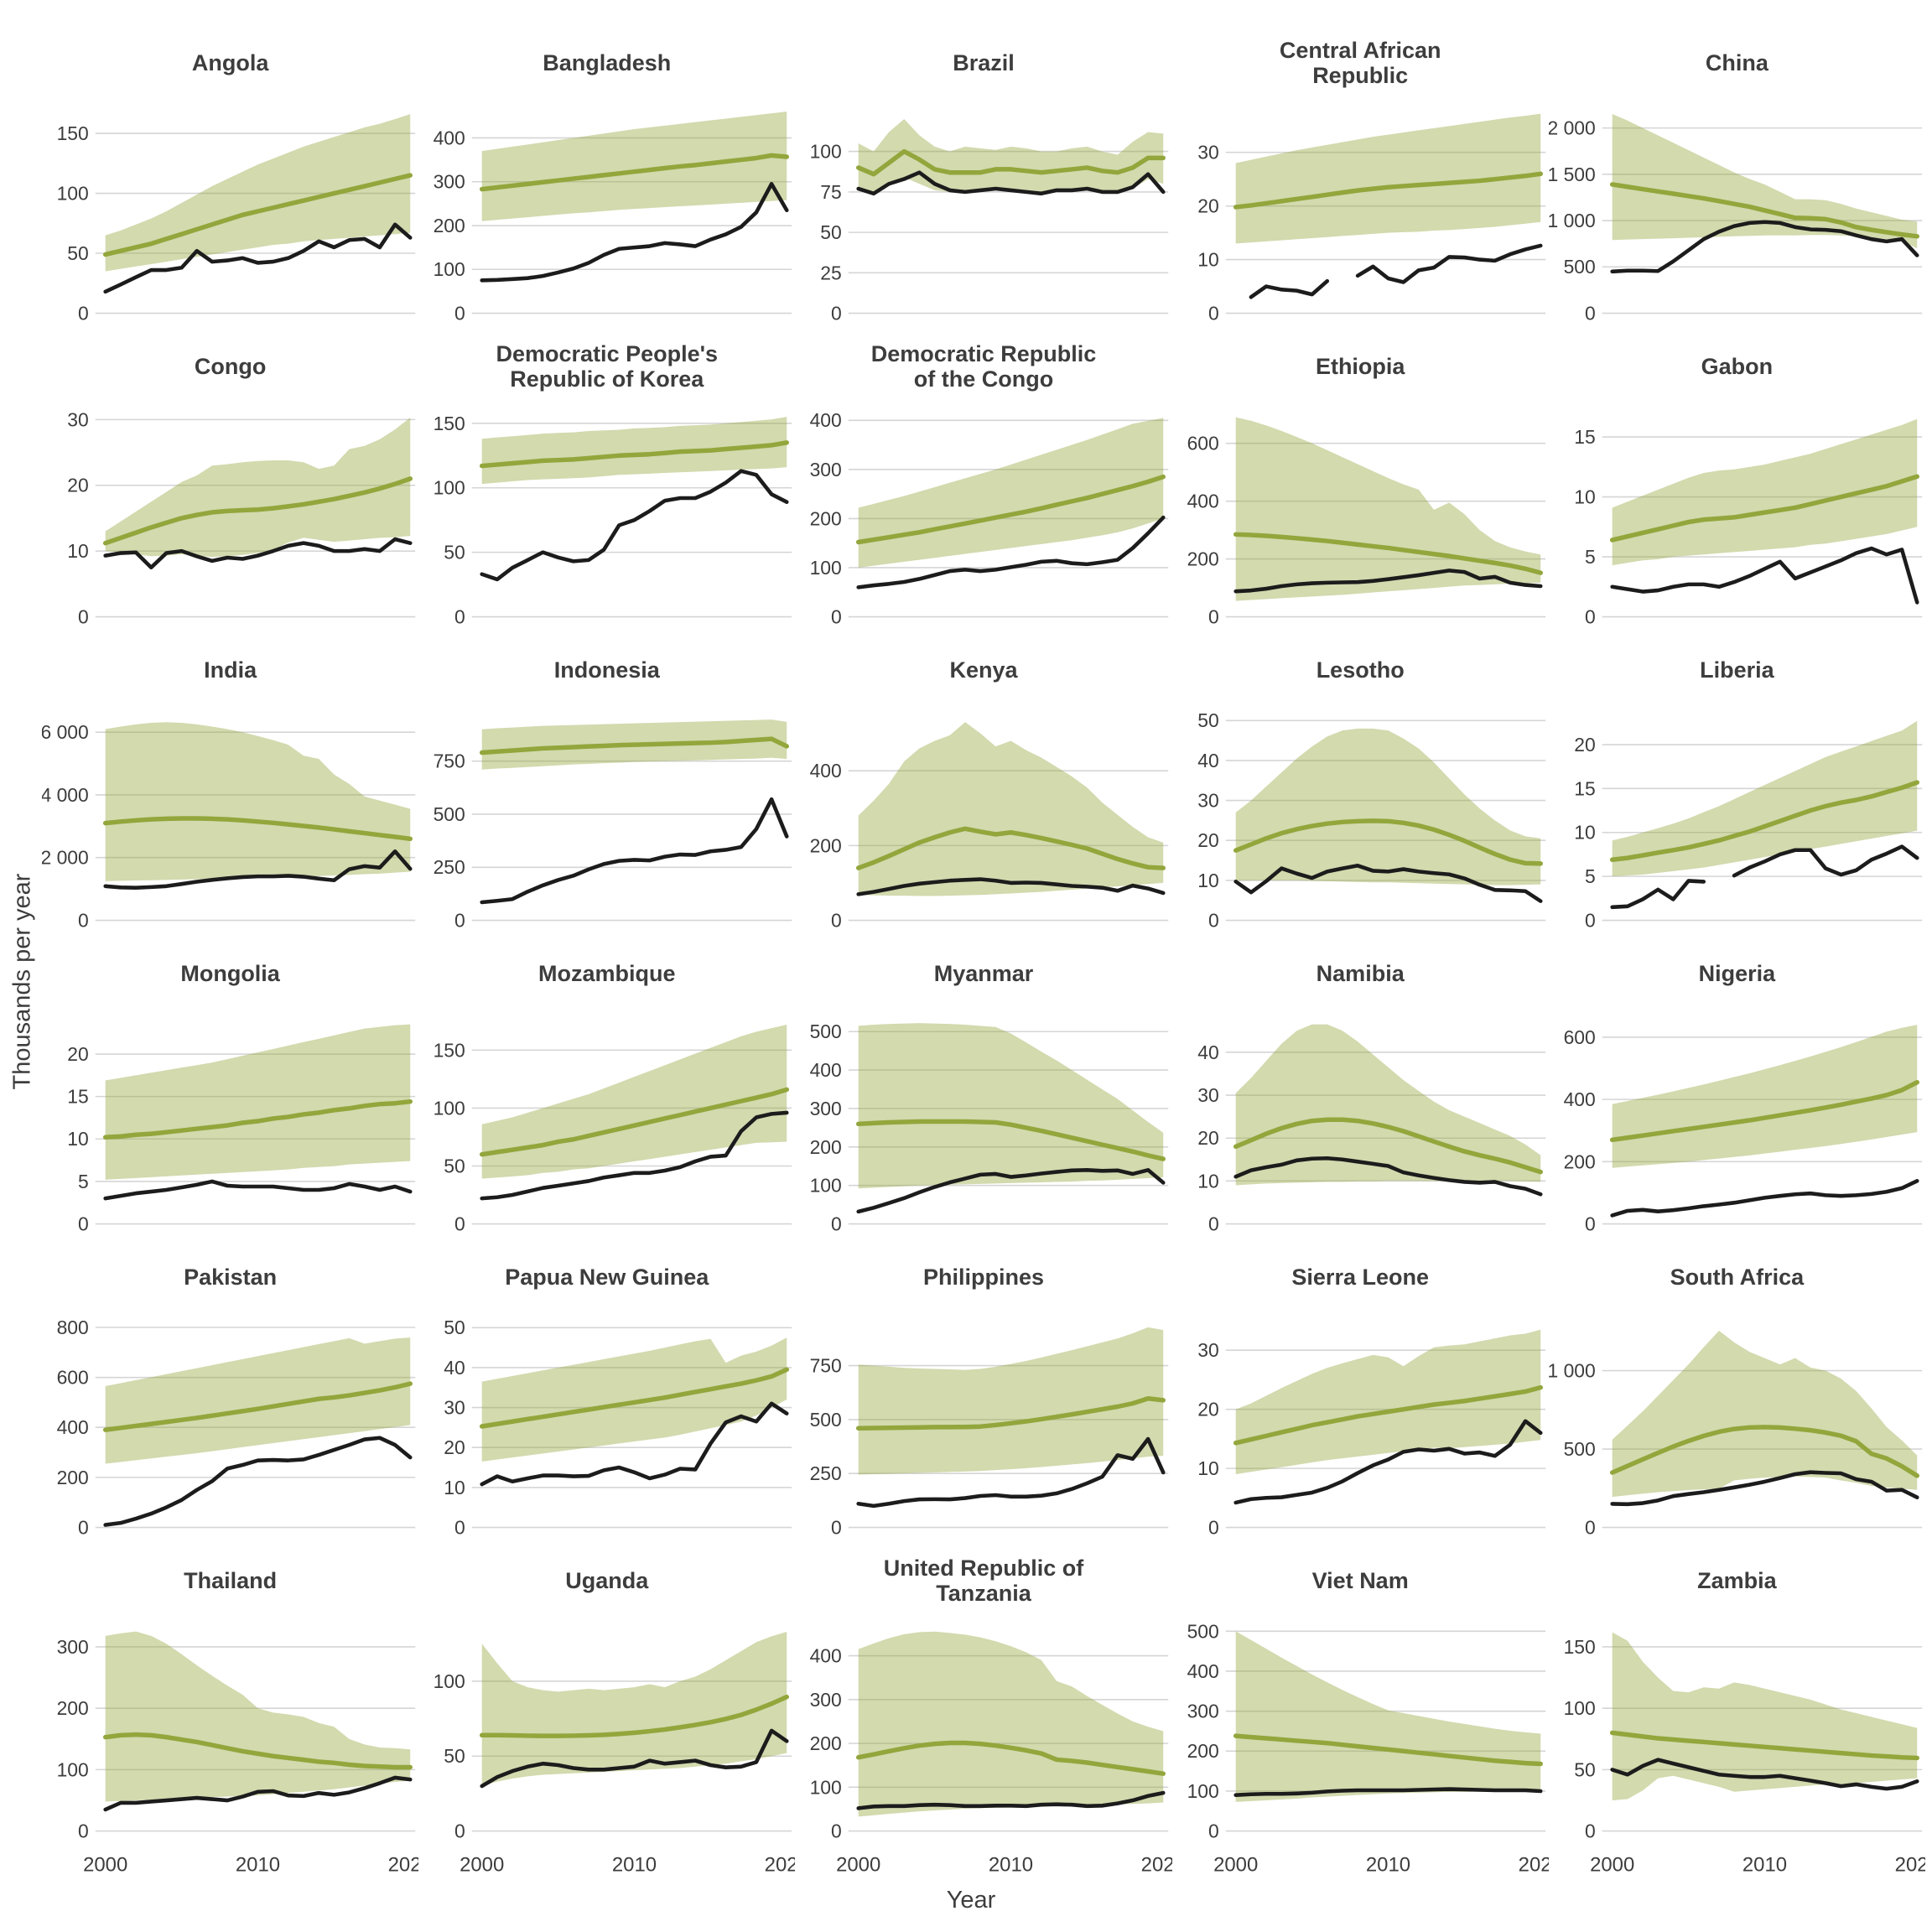  Describe the element at coordinates (241, 1129) in the screenshot. I see `facet-plot: 0 5 10 15 20` at that location.